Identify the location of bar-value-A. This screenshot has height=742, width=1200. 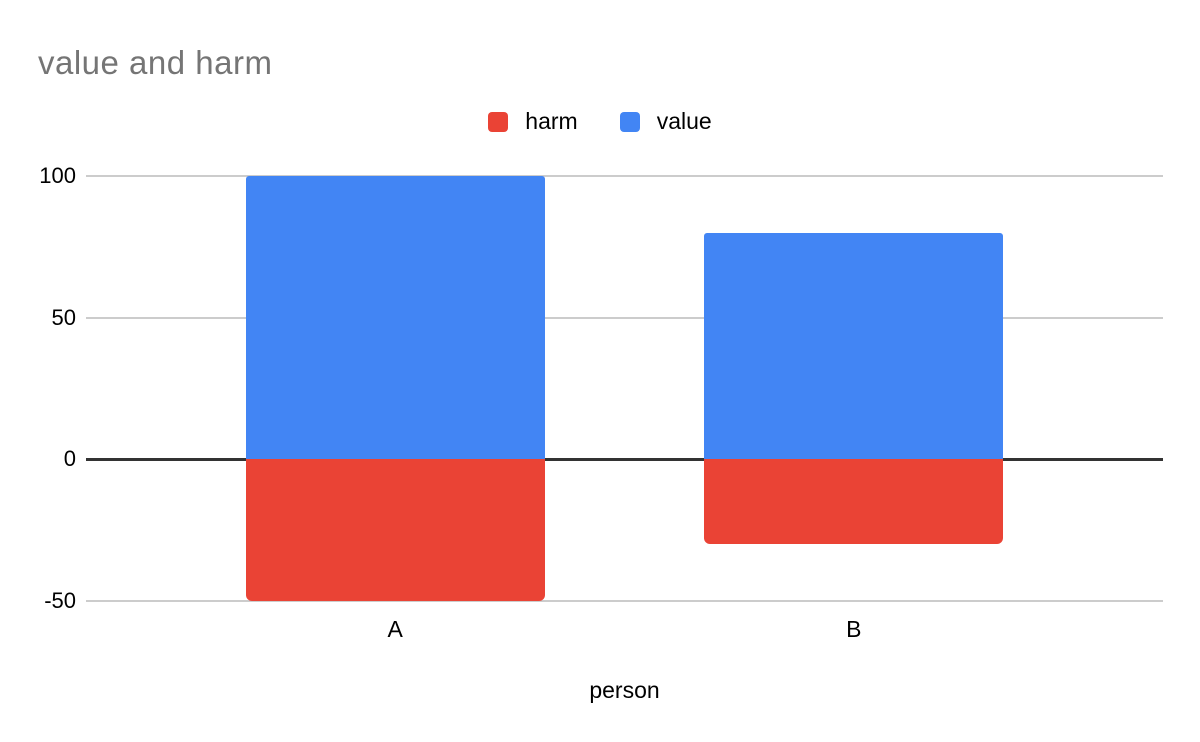
(395, 318).